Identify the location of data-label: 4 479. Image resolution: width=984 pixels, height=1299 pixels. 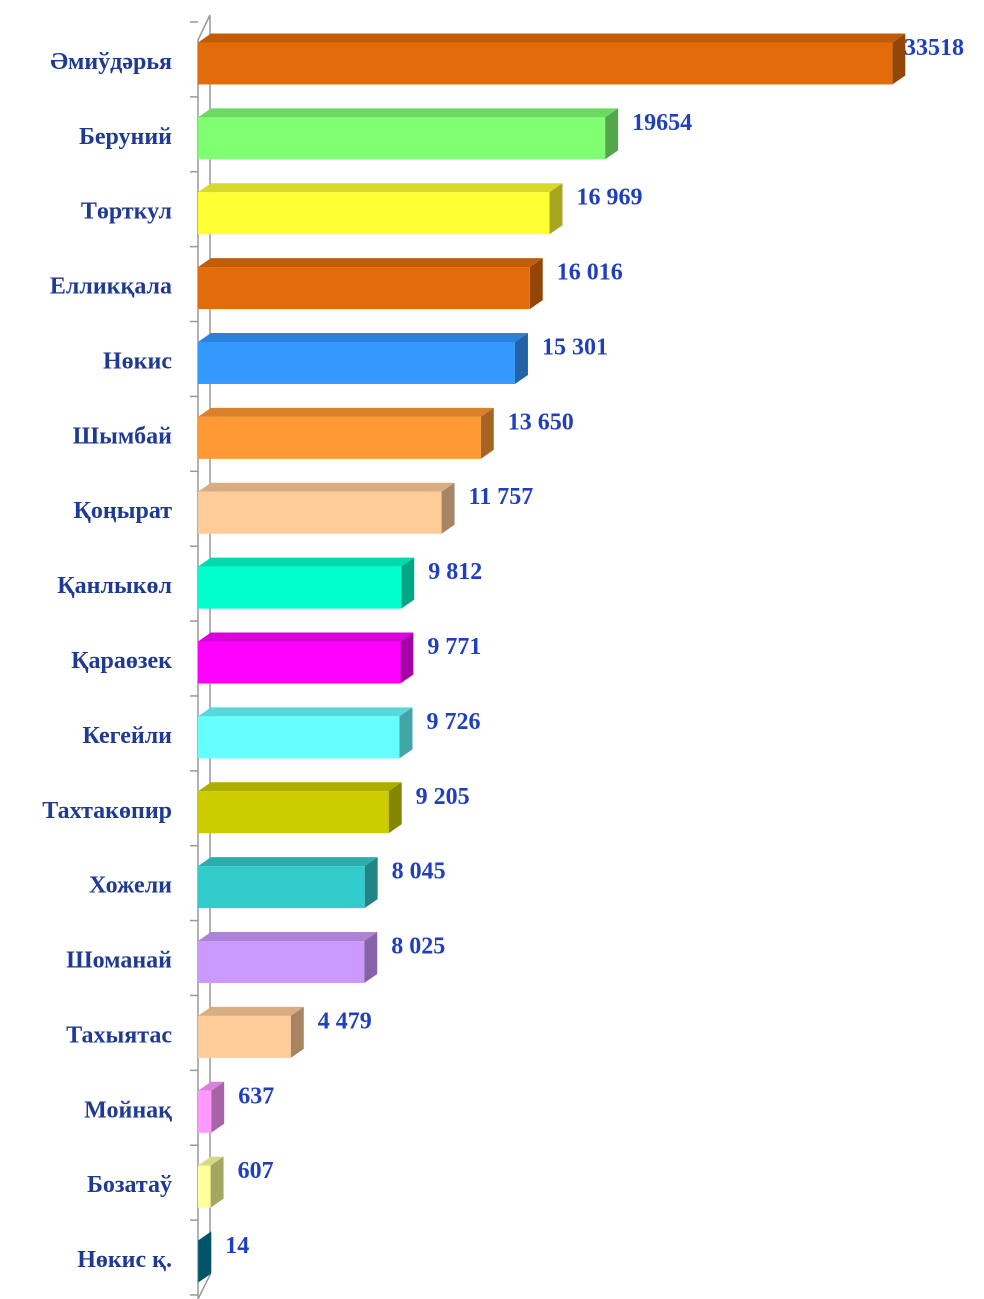
(345, 1021).